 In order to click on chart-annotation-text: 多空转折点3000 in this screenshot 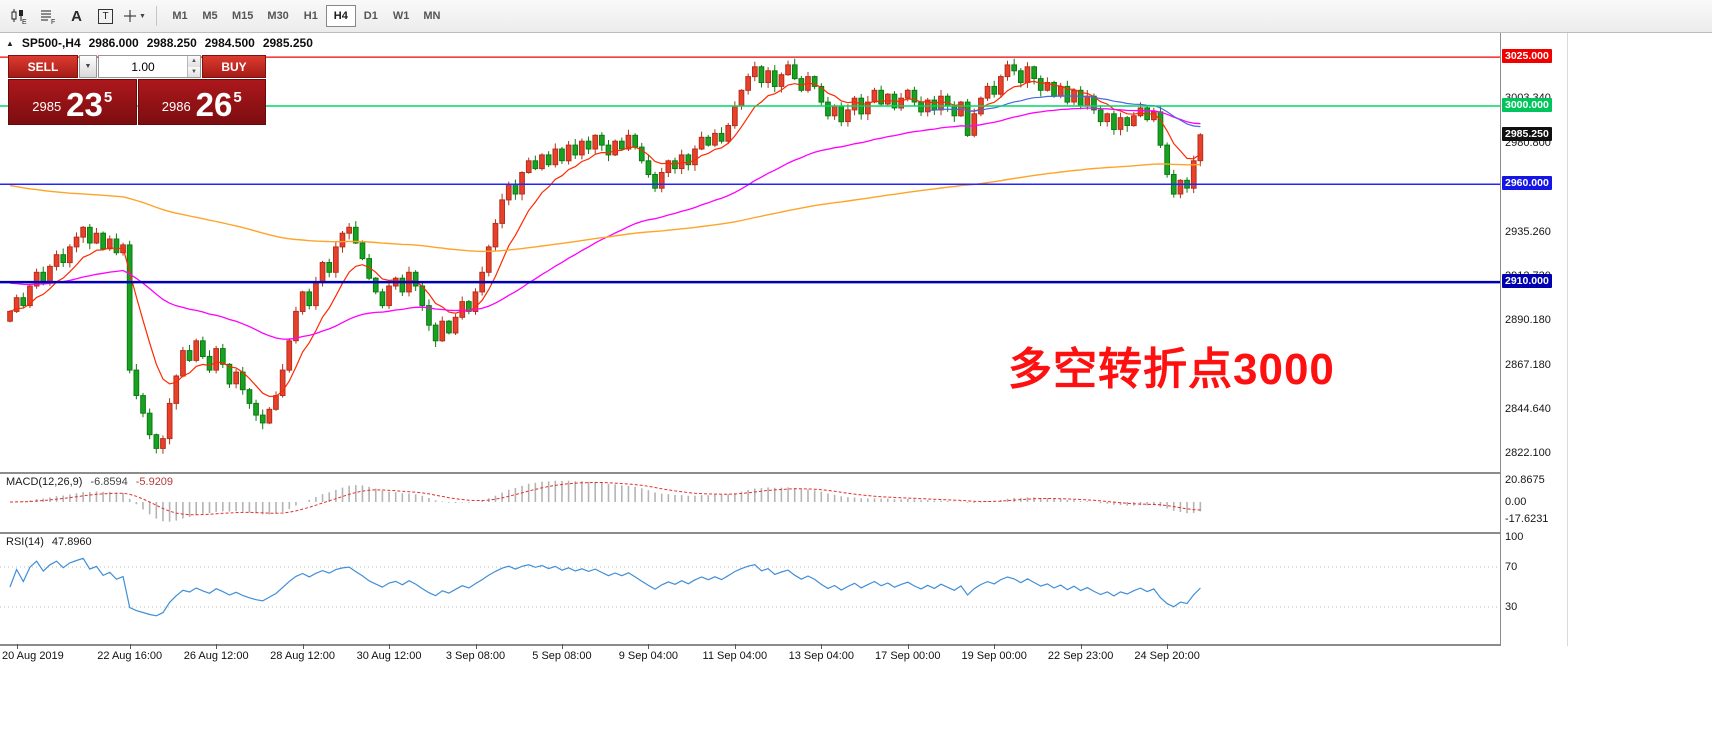, I will do `click(1171, 369)`.